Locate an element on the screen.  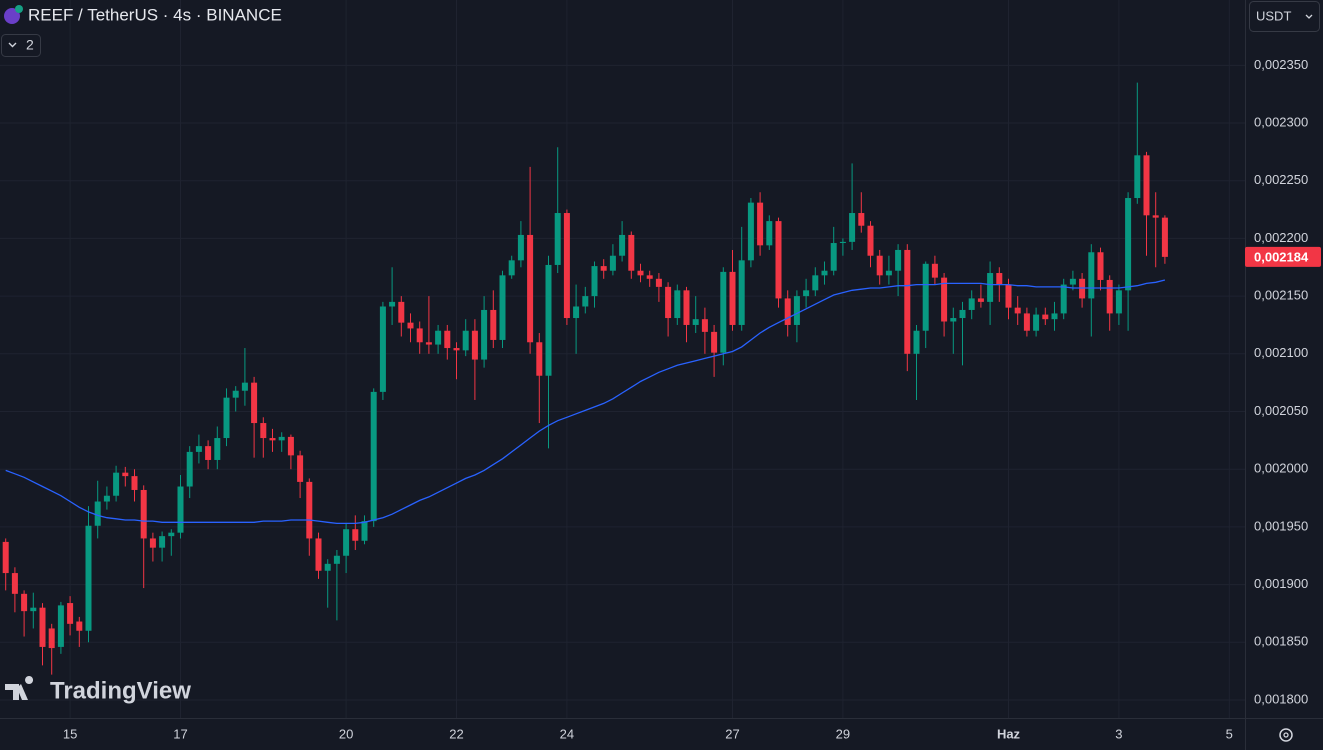
y-tick-label: 0,001950 is located at coordinates (1281, 525).